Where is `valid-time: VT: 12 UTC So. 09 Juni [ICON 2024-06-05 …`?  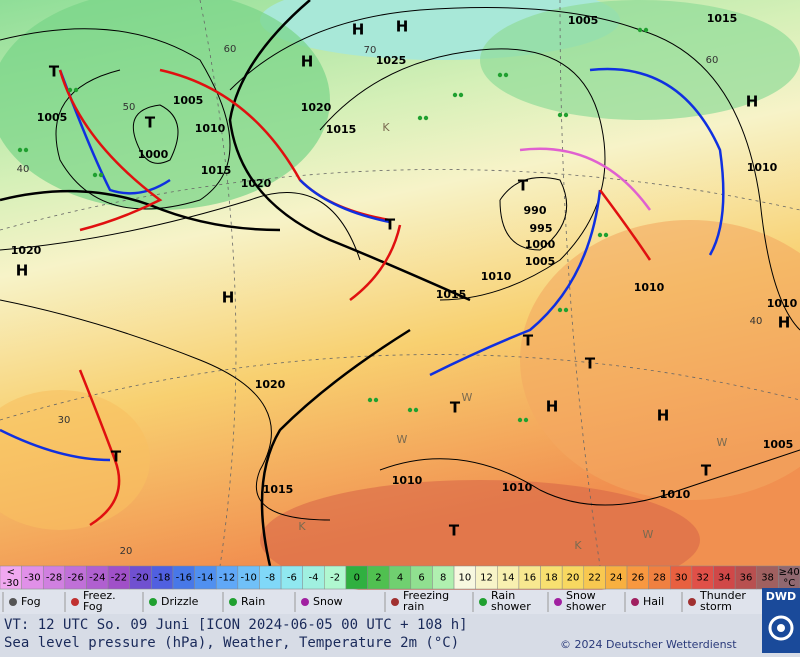 valid-time: VT: 12 UTC So. 09 Juni [ICON 2024-06-05 … is located at coordinates (236, 625).